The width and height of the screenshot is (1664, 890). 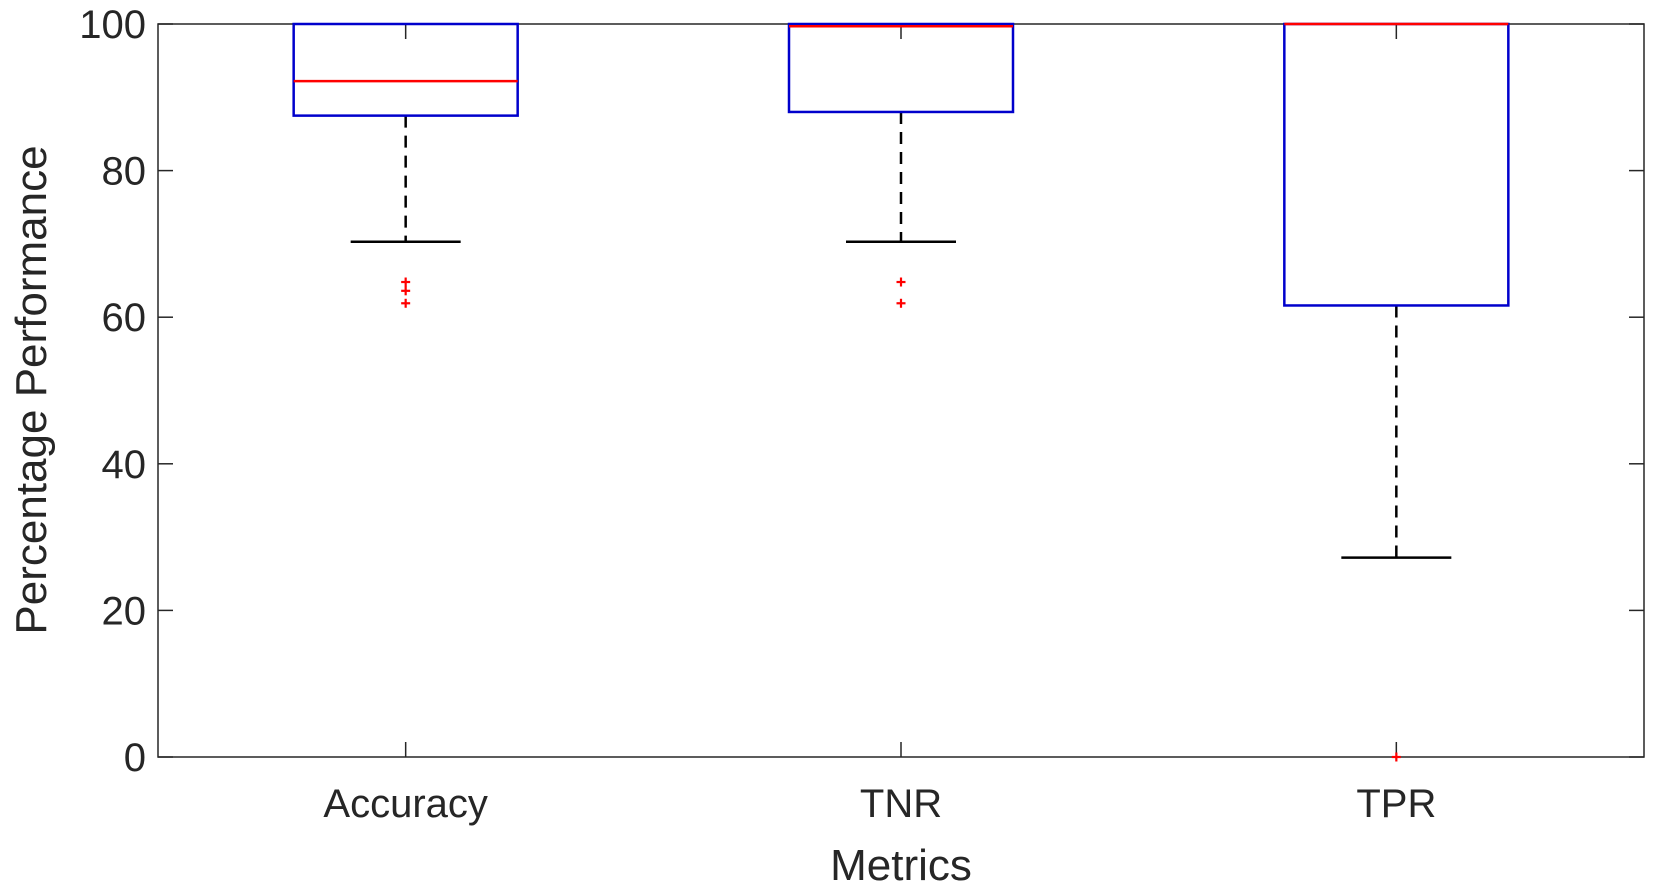 I want to click on x-tick-label: TNR, so click(x=901, y=804).